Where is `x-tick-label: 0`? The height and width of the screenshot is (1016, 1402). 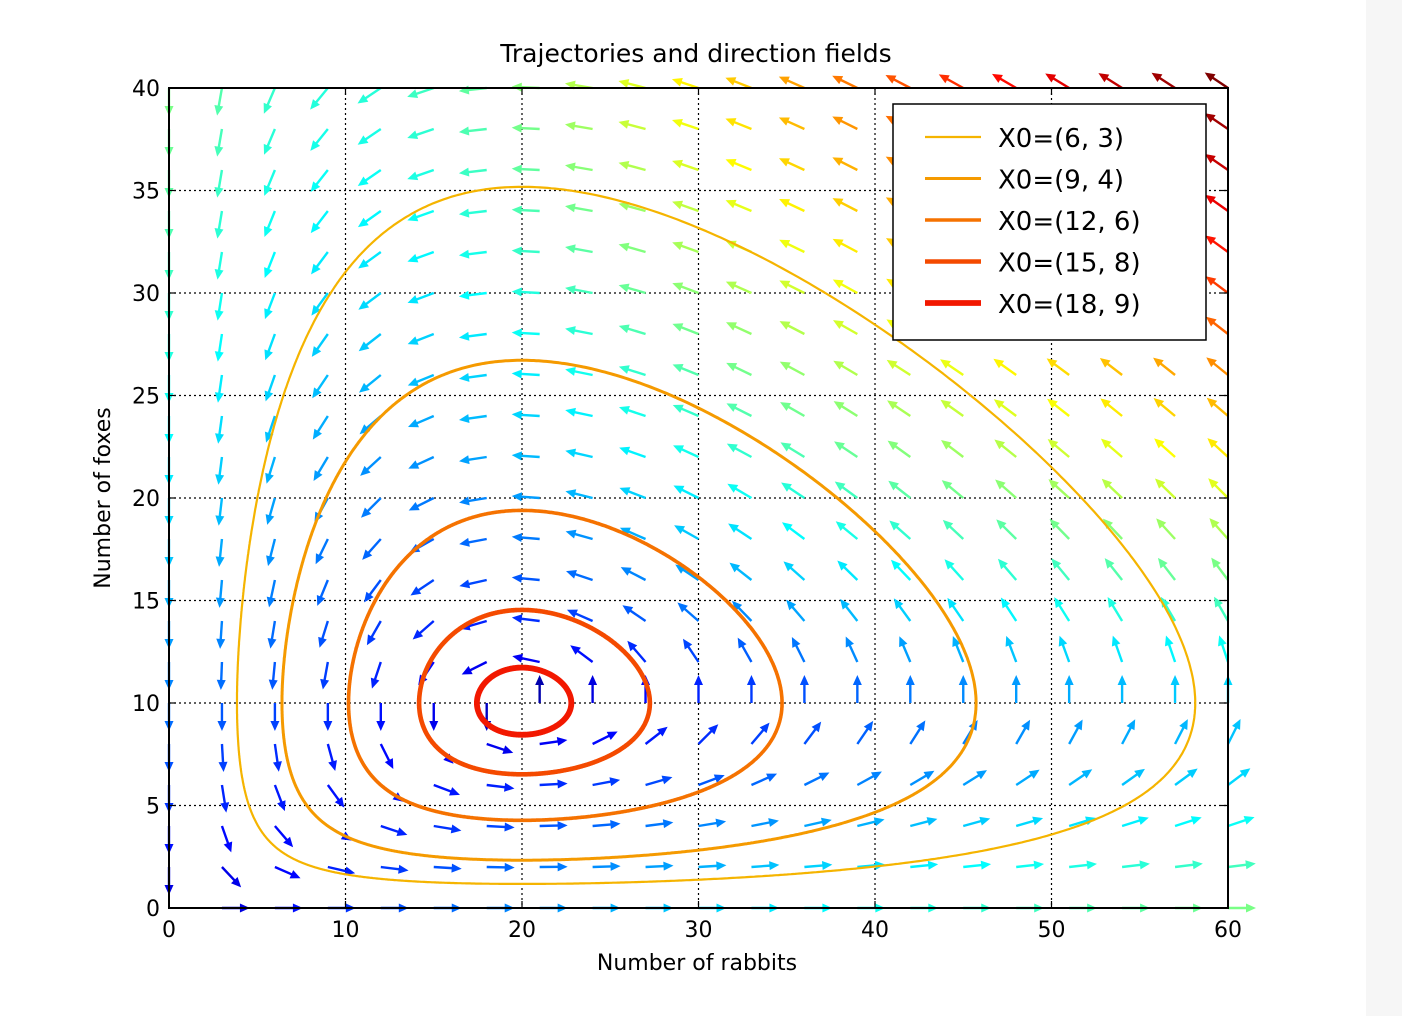
x-tick-label: 0 is located at coordinates (169, 930).